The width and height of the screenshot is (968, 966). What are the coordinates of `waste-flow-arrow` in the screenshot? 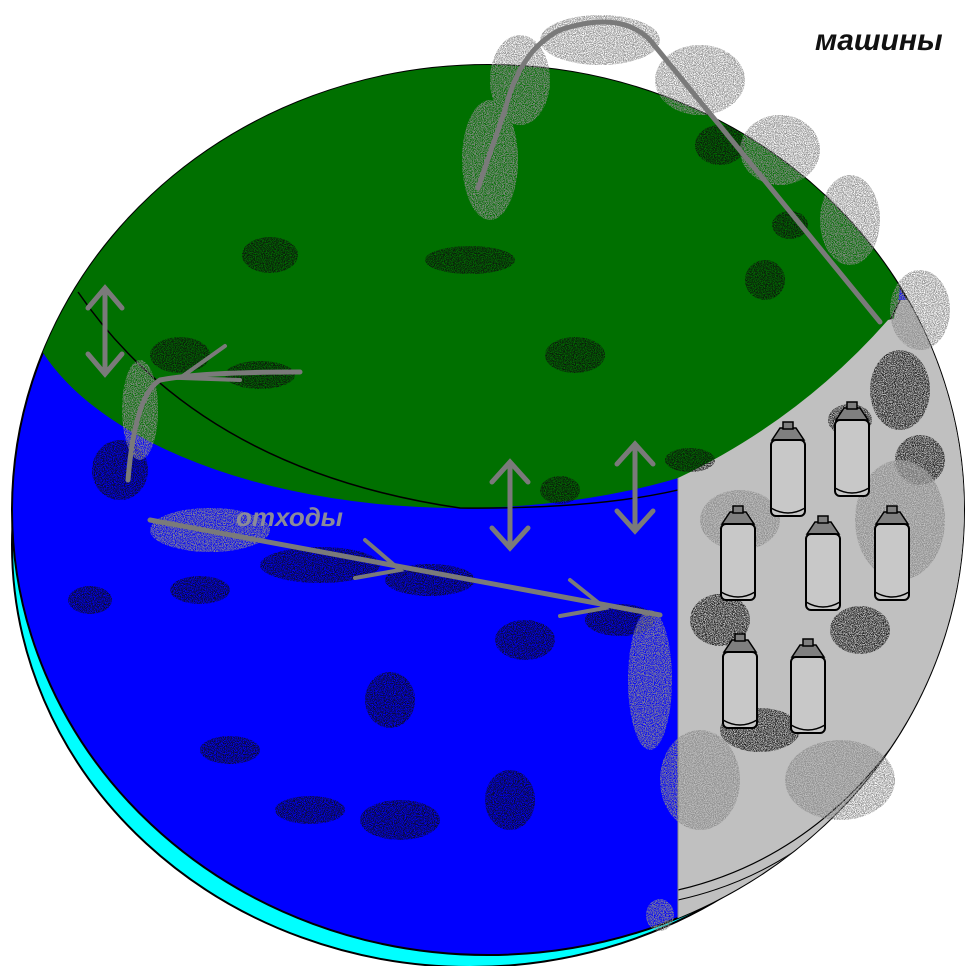 It's located at (405, 567).